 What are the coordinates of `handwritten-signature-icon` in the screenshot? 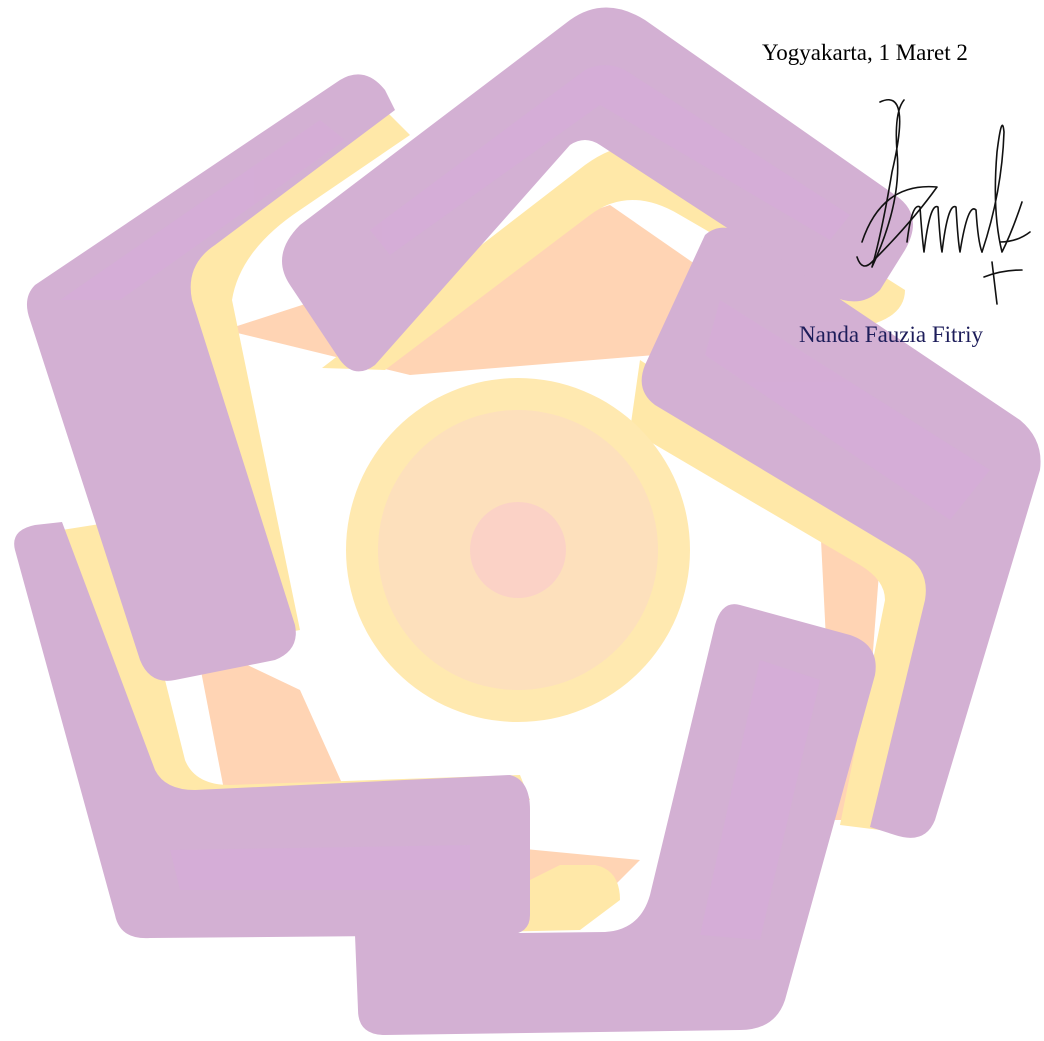 It's located at (943, 202).